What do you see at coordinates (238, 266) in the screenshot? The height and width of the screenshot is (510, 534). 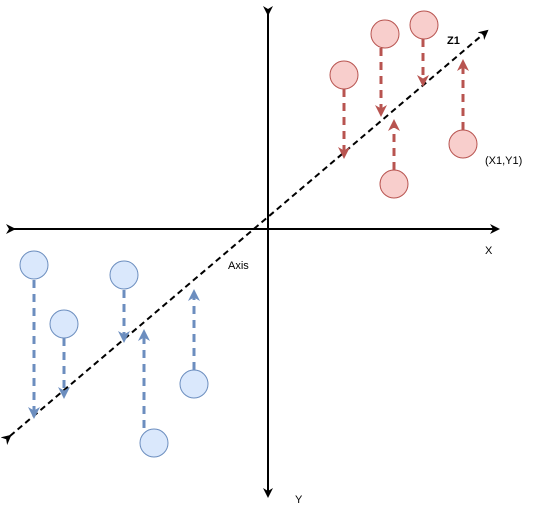 I see `projection-axis-label: Axis` at bounding box center [238, 266].